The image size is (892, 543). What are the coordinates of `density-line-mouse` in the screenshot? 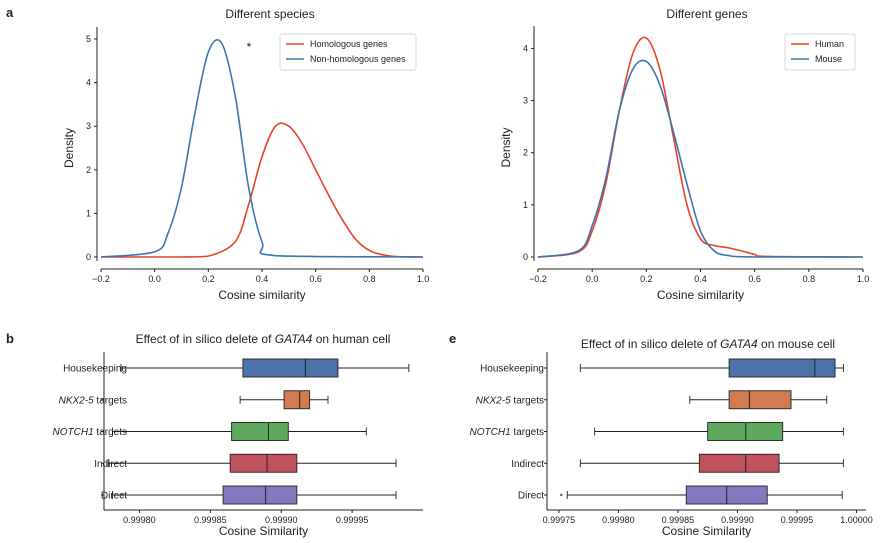 It's located at (700, 158).